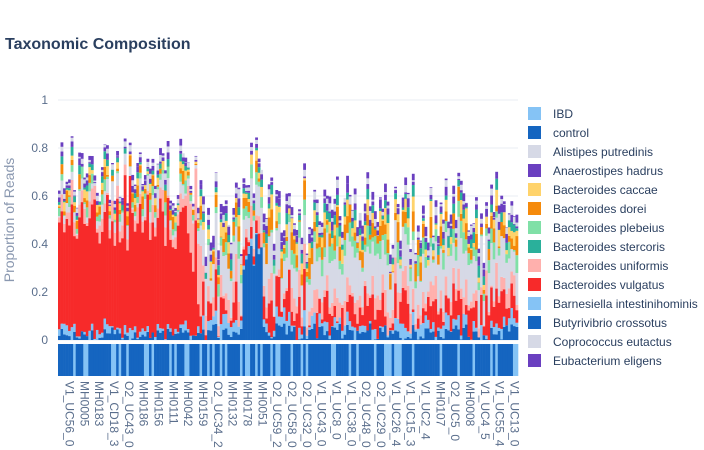 The height and width of the screenshot is (450, 704). Describe the element at coordinates (616, 360) in the screenshot. I see `legend-item: Eubacterium eligens` at that location.